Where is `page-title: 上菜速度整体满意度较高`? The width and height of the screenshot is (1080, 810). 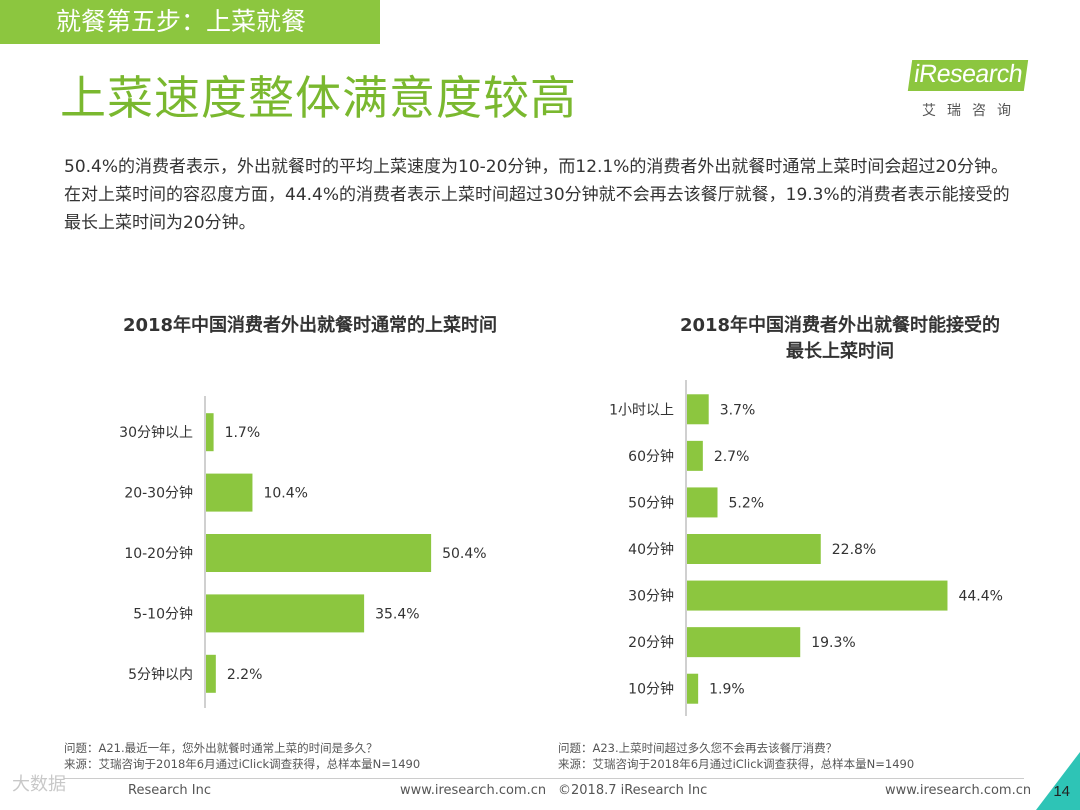
page-title: 上菜速度整体满意度较高 is located at coordinates (318, 98).